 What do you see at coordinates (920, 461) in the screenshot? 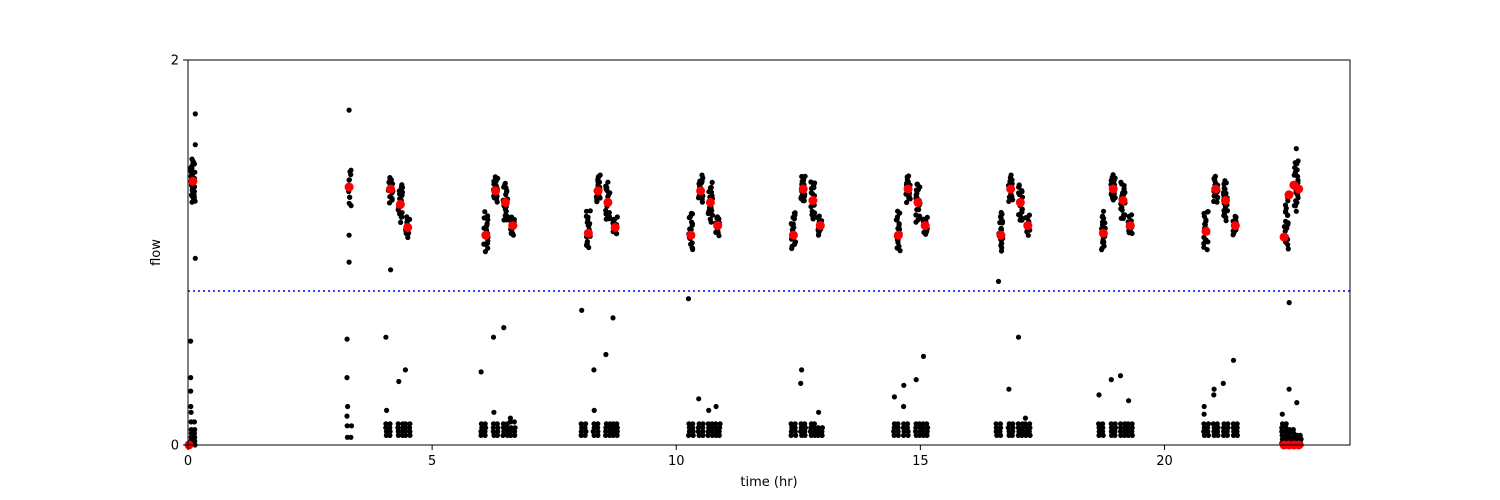
I see `x-tick-label: 15` at bounding box center [920, 461].